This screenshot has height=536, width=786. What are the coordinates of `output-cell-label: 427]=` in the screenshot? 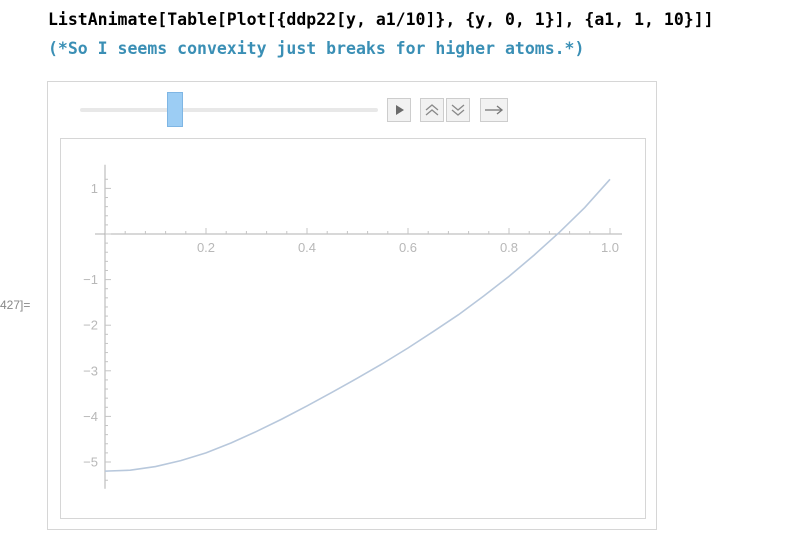 It's located at (15, 305).